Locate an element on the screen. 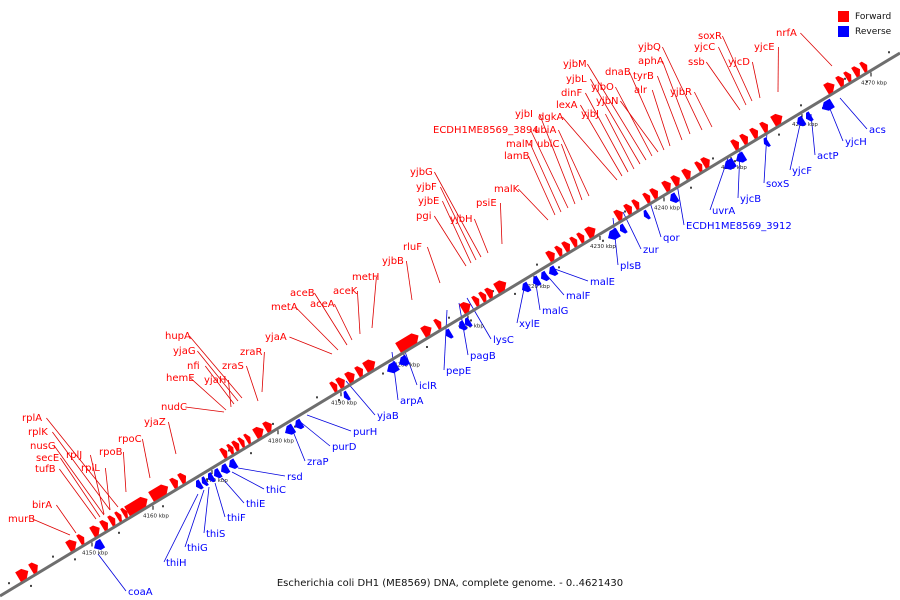  forward-gene-label: ECDH1ME8569_3894 is located at coordinates (486, 130).